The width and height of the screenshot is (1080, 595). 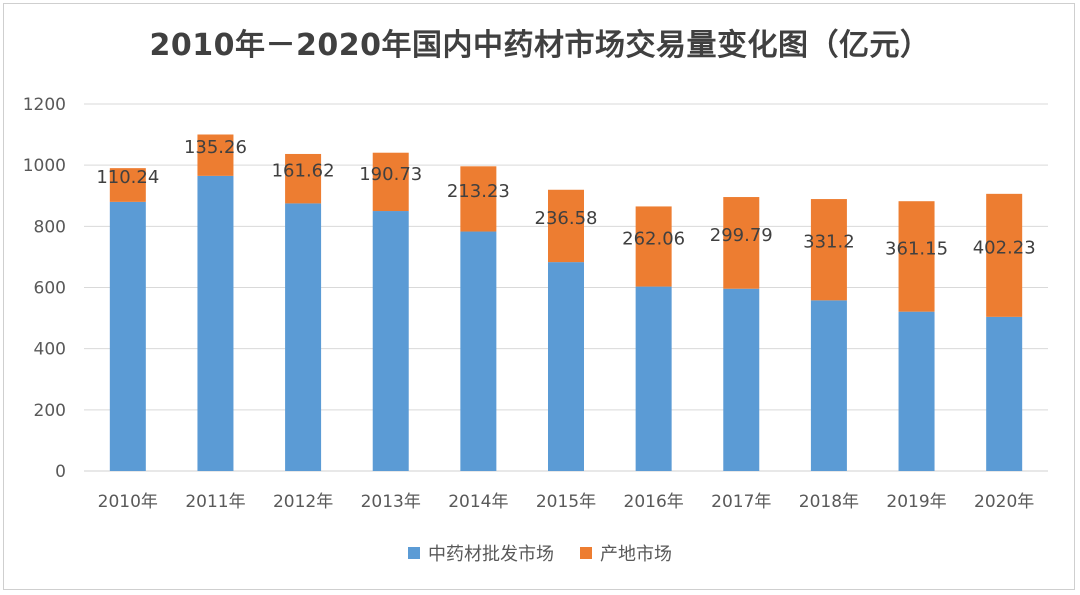 I want to click on chart-legend: 中药材批发市场 产地市场, so click(x=540, y=553).